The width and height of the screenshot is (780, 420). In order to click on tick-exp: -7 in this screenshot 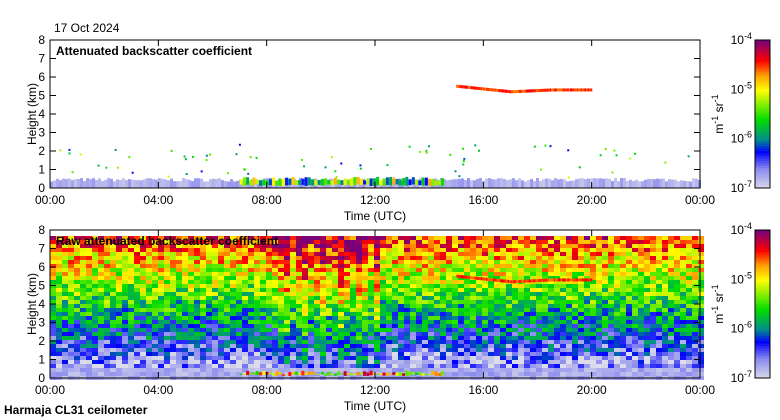, I will do `click(748, 184)`.